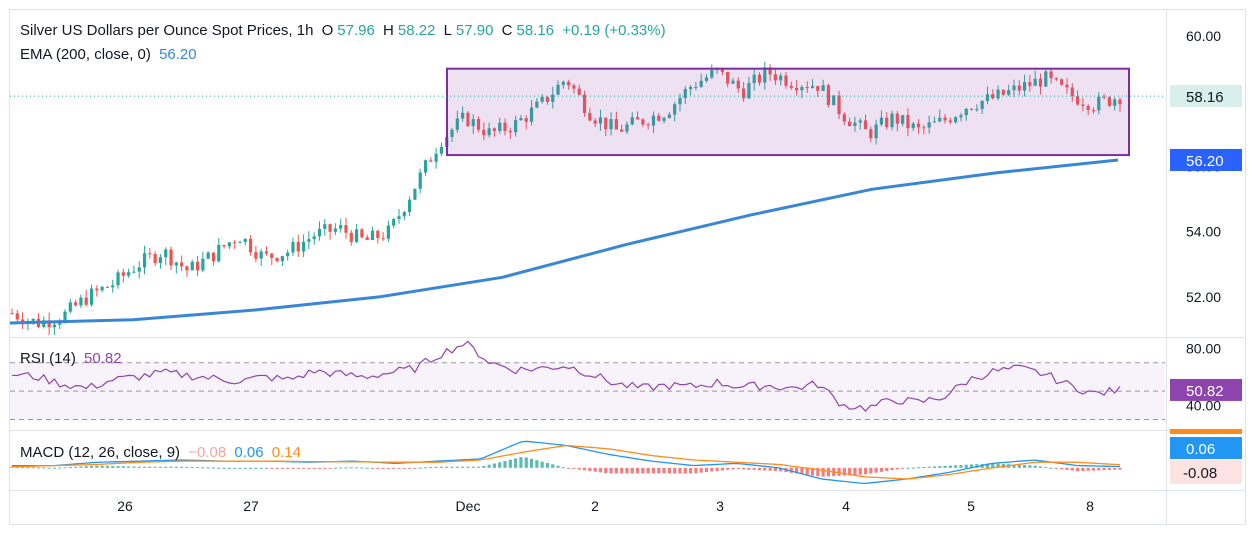 The height and width of the screenshot is (534, 1252). What do you see at coordinates (1090, 506) in the screenshot?
I see `time-axis-tick: 8` at bounding box center [1090, 506].